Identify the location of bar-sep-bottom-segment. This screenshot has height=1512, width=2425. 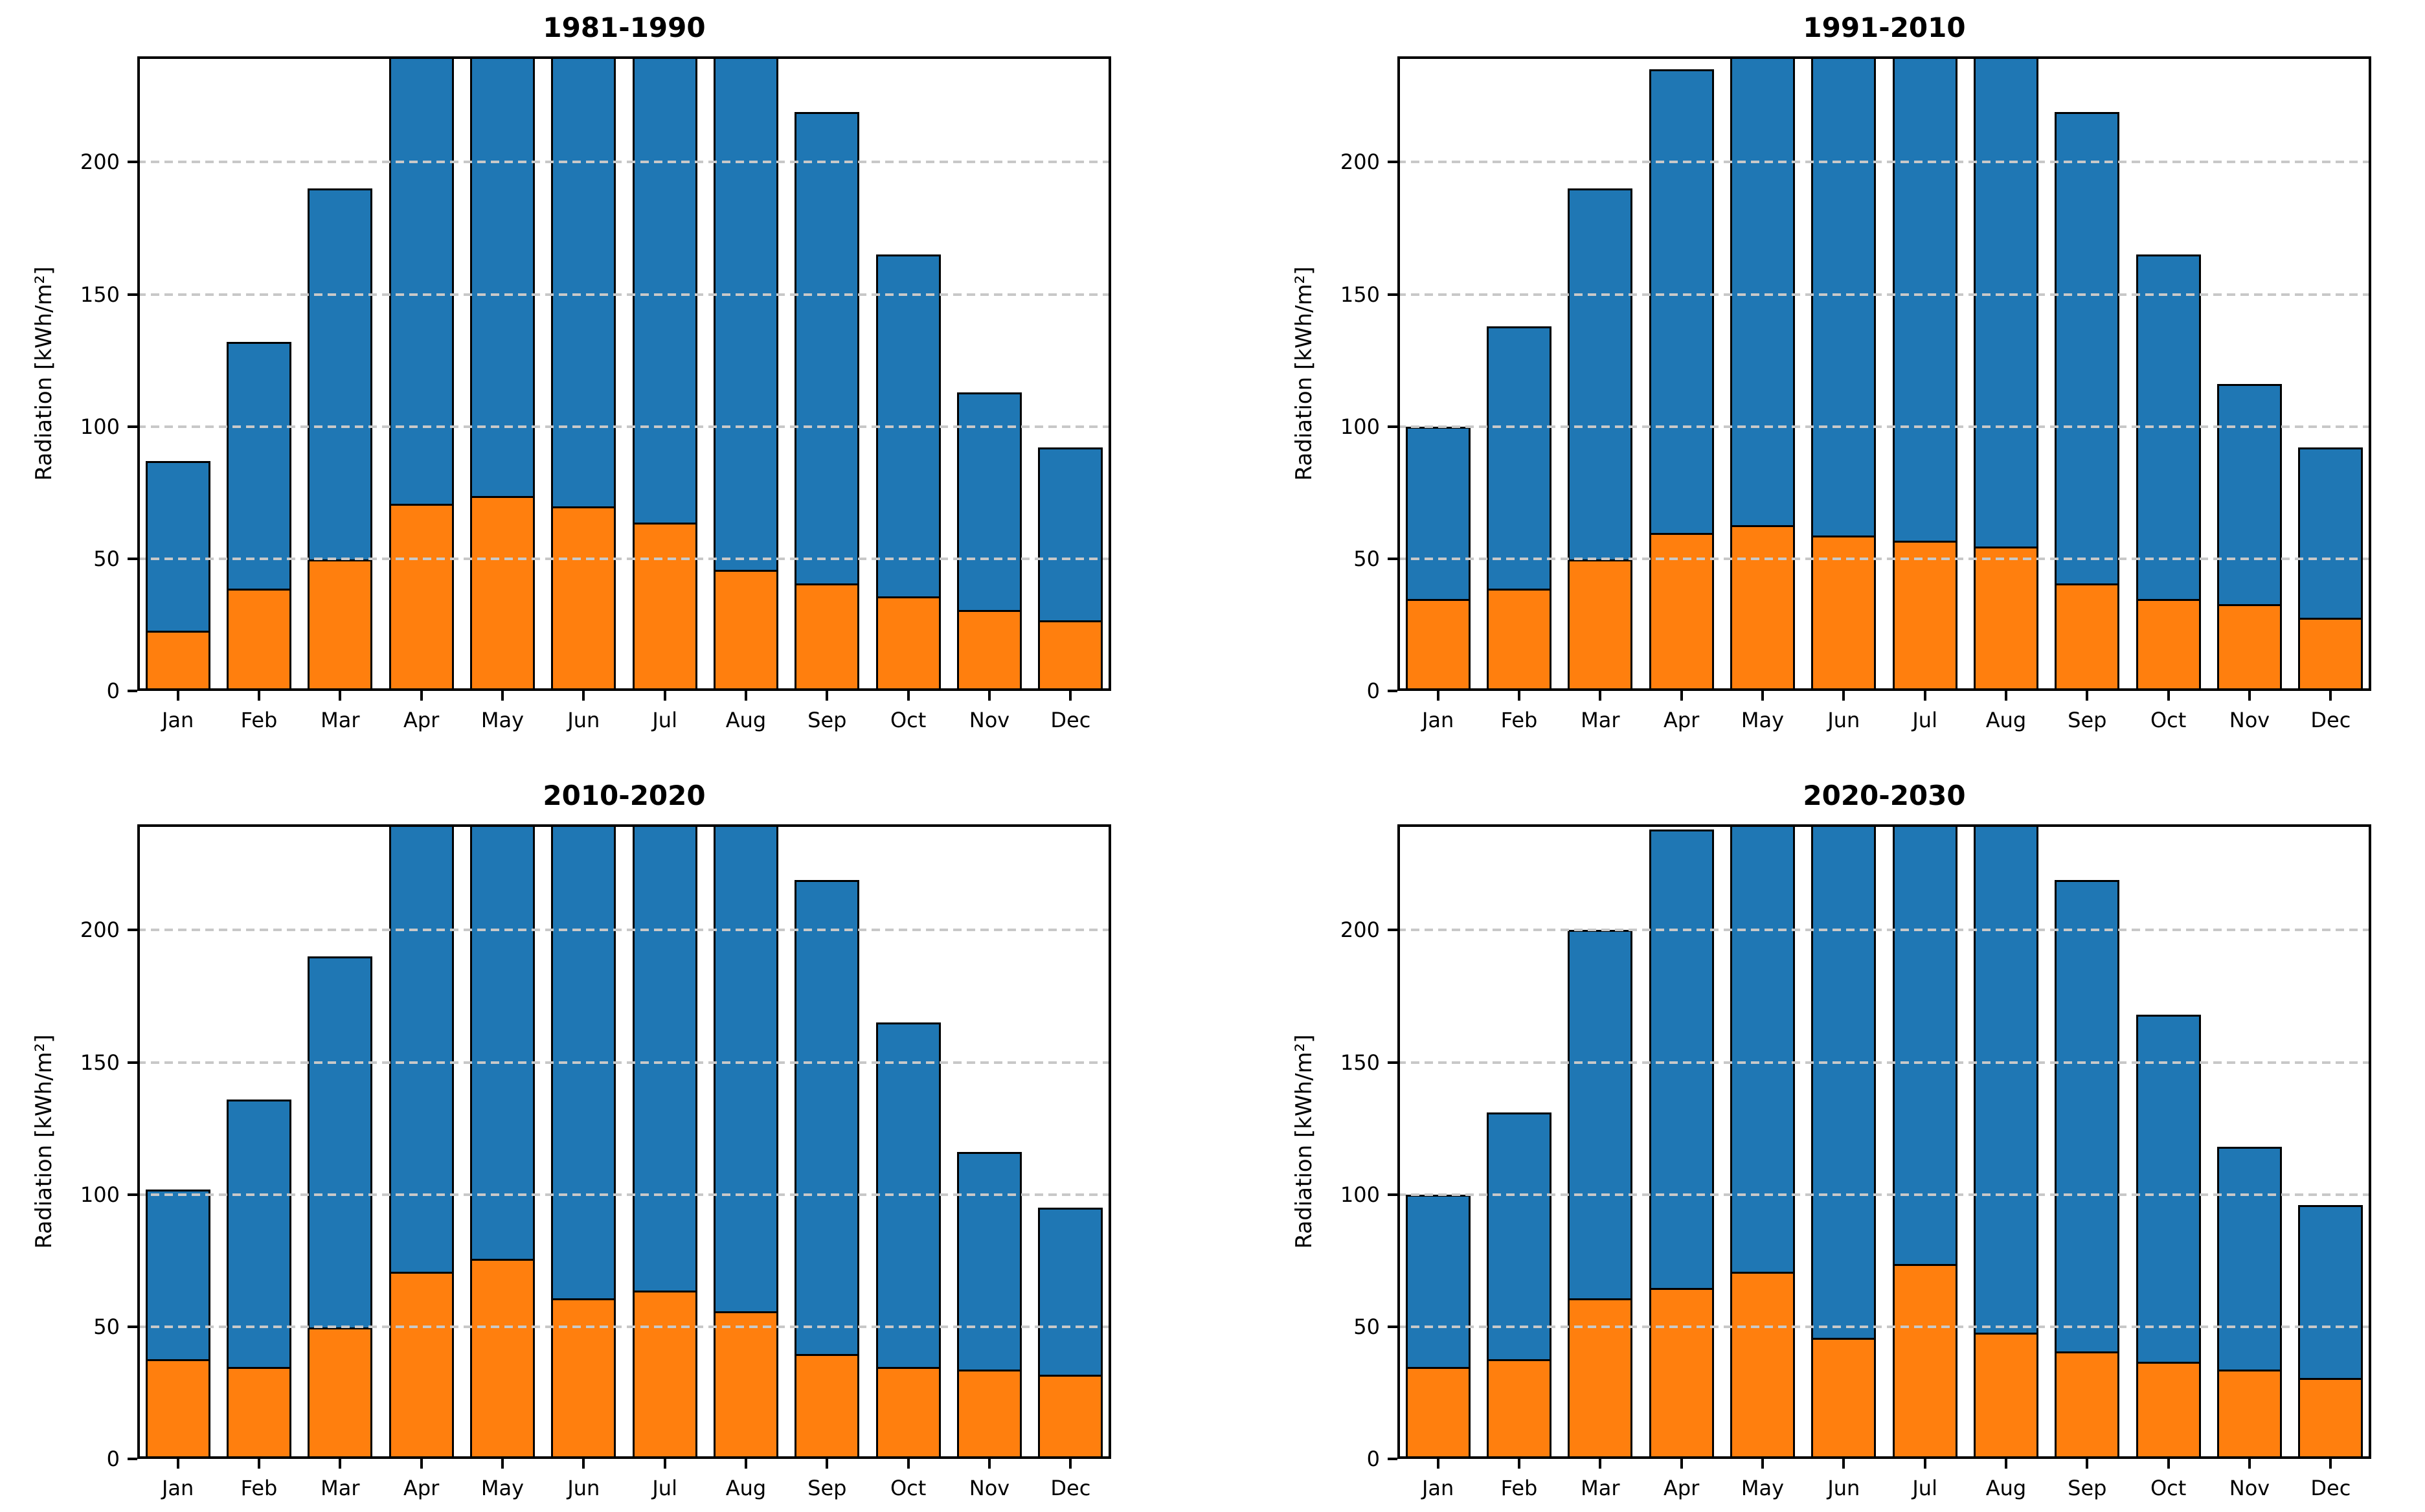
(828, 1407).